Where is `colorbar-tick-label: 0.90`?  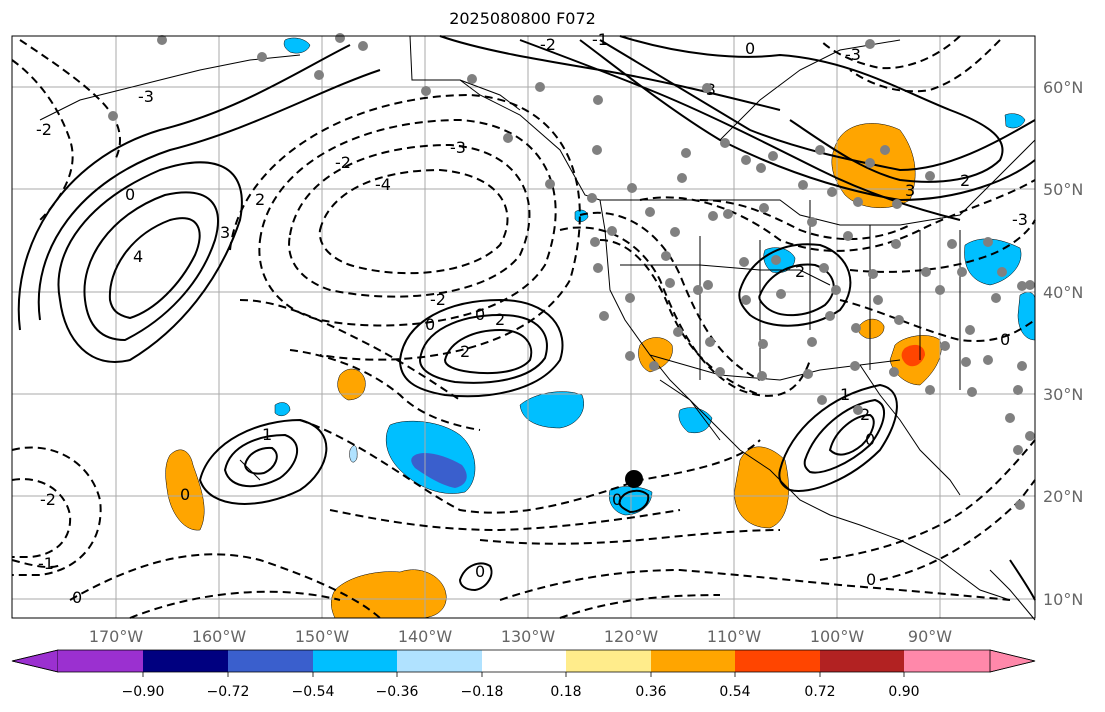 colorbar-tick-label: 0.90 is located at coordinates (903, 692).